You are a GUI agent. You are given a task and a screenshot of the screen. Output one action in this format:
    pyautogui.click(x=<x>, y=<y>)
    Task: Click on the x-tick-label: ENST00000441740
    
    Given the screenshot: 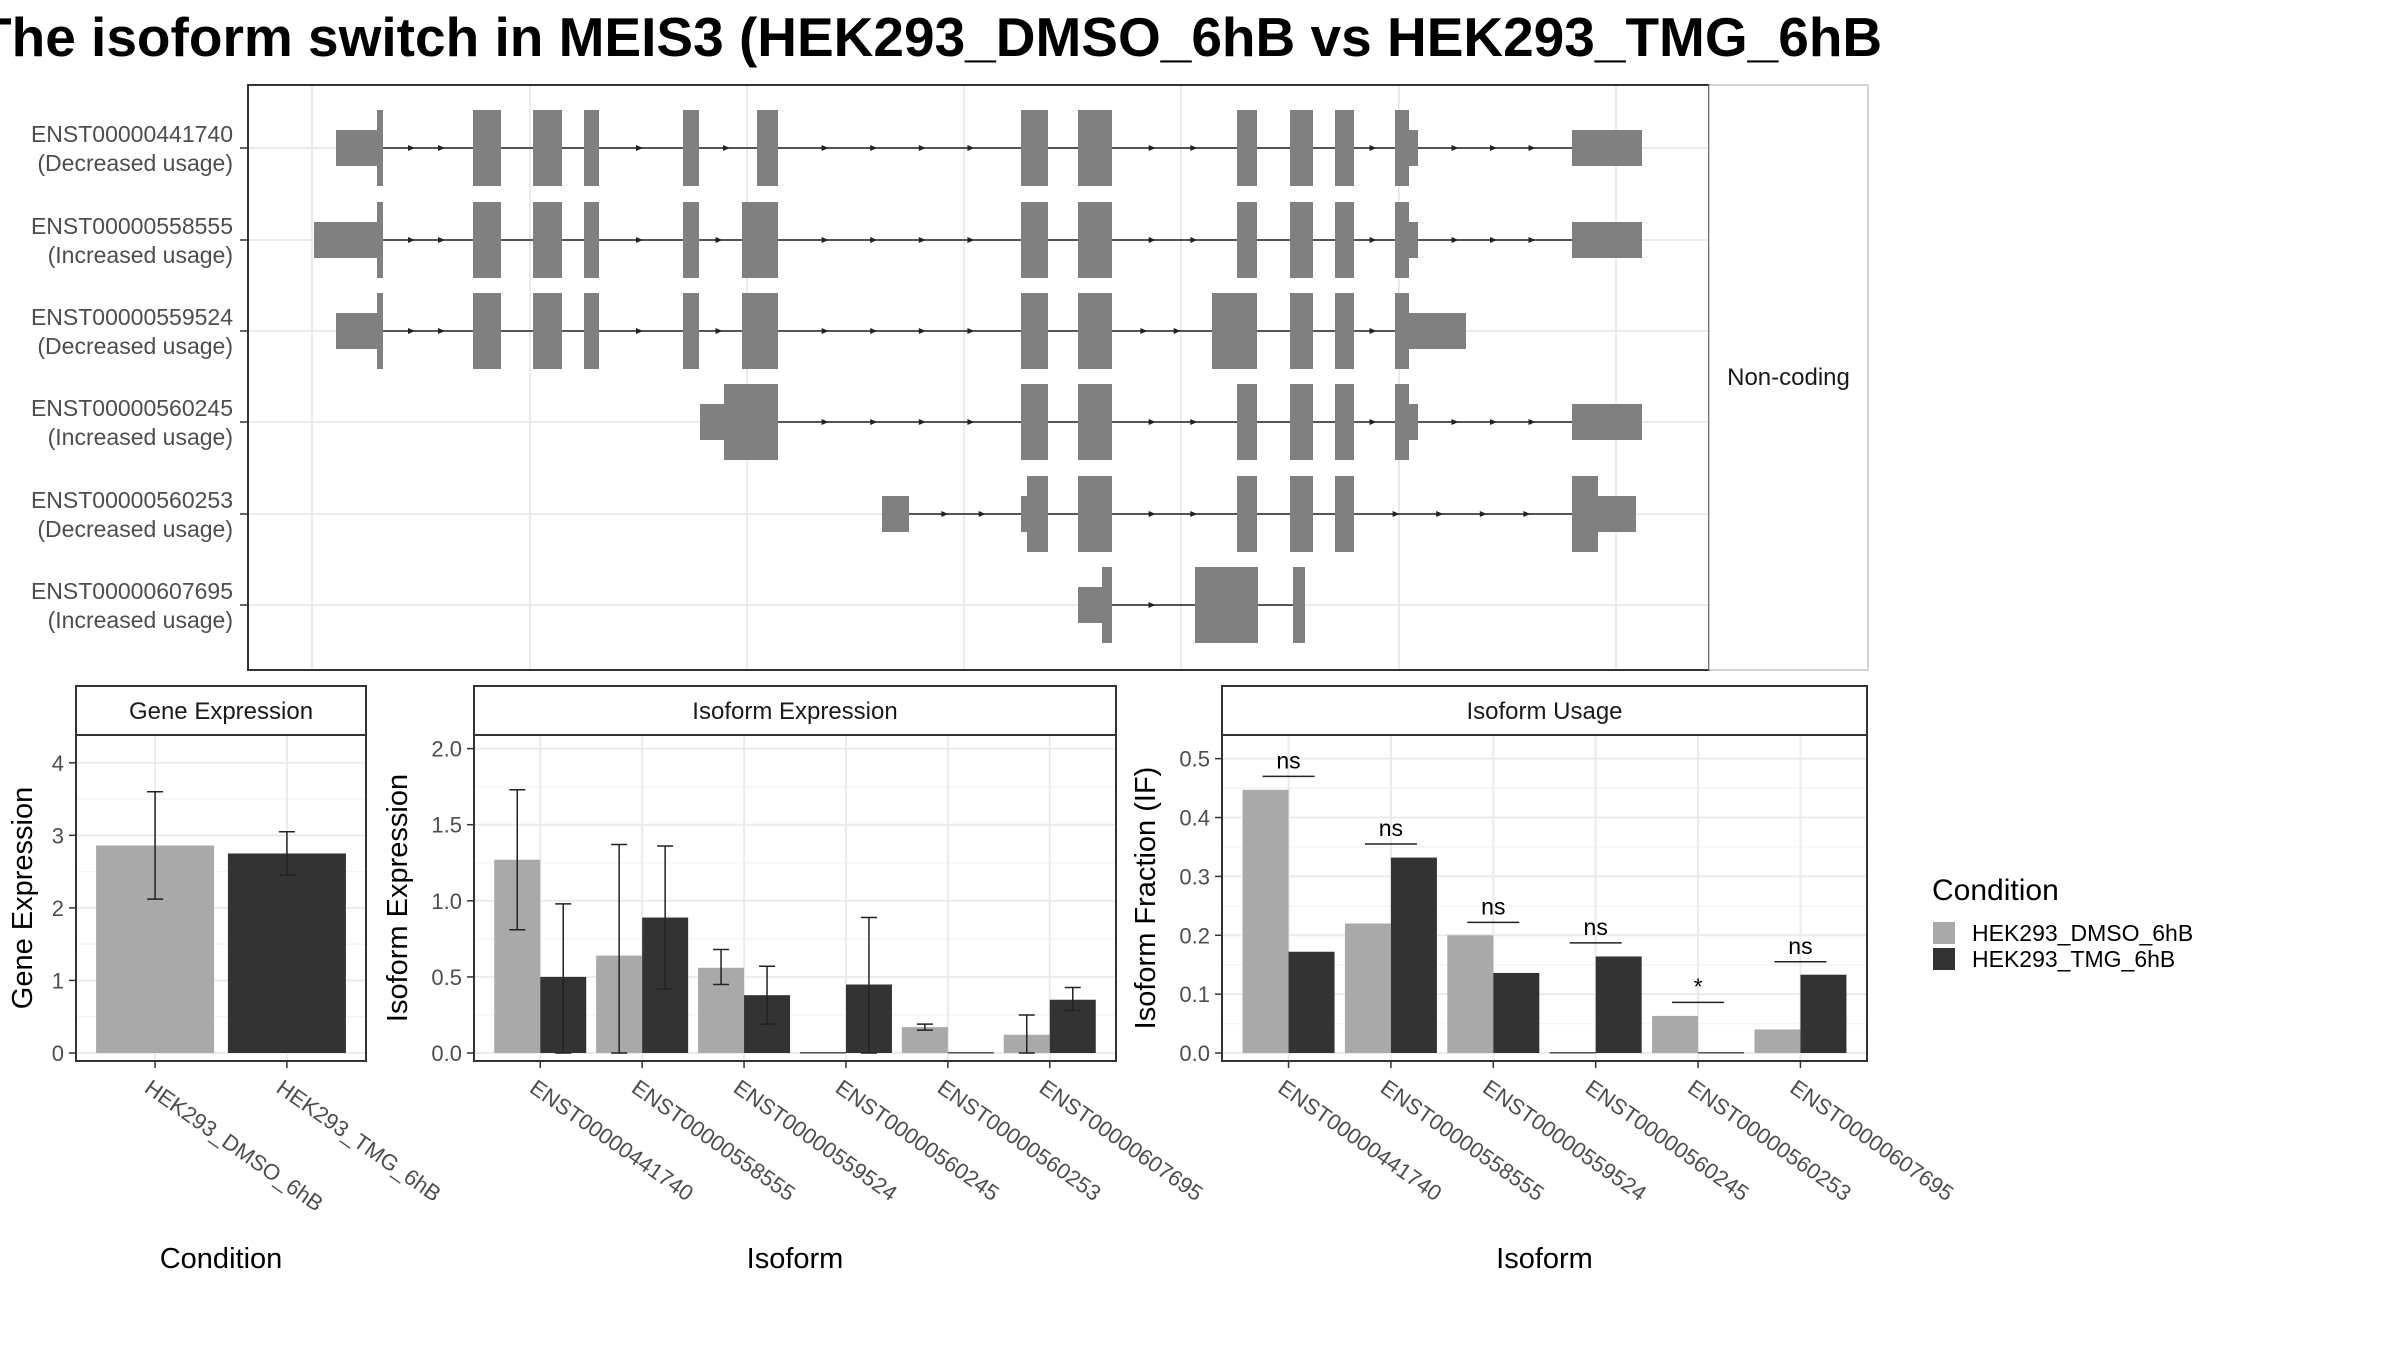 What is the action you would take?
    pyautogui.click(x=611, y=1140)
    